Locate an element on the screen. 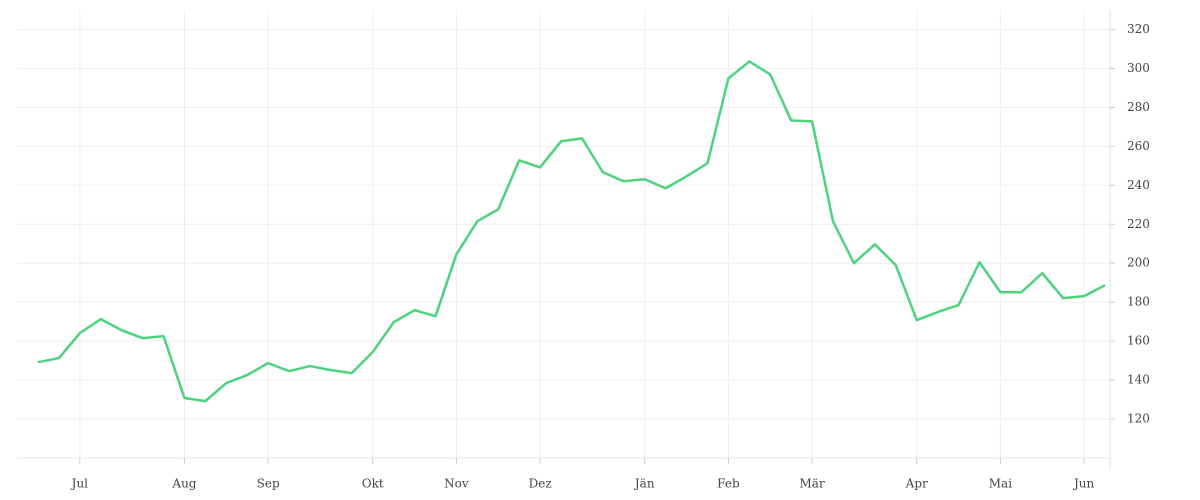 The height and width of the screenshot is (500, 1200). x-tick-label: Jun is located at coordinates (1083, 484).